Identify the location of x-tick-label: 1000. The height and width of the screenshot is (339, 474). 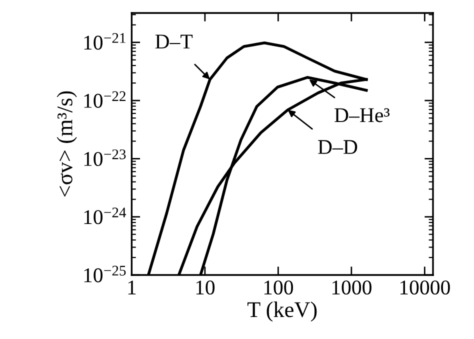
(352, 287).